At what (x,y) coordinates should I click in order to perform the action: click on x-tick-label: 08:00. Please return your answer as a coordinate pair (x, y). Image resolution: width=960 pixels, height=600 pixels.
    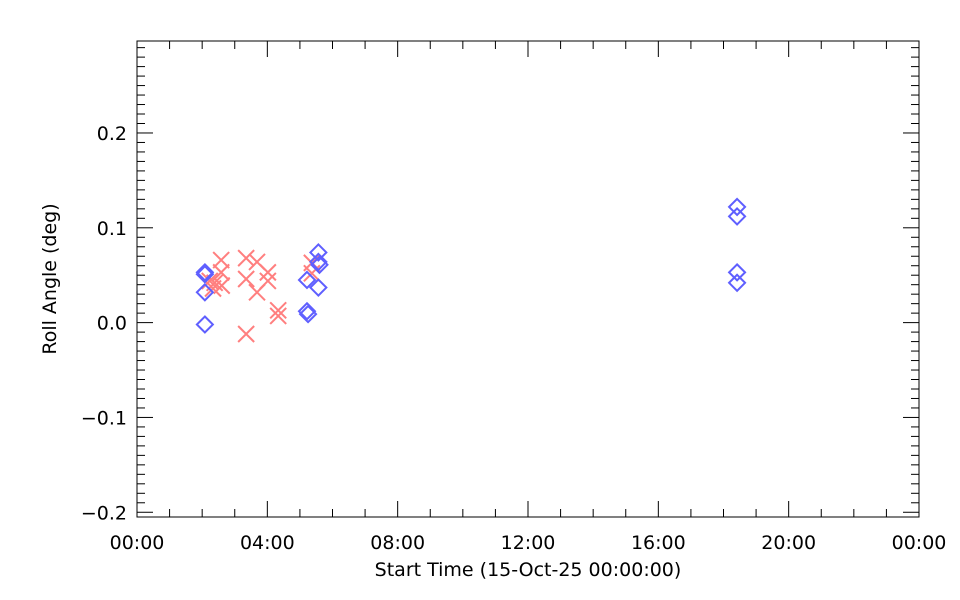
    Looking at the image, I should click on (397, 543).